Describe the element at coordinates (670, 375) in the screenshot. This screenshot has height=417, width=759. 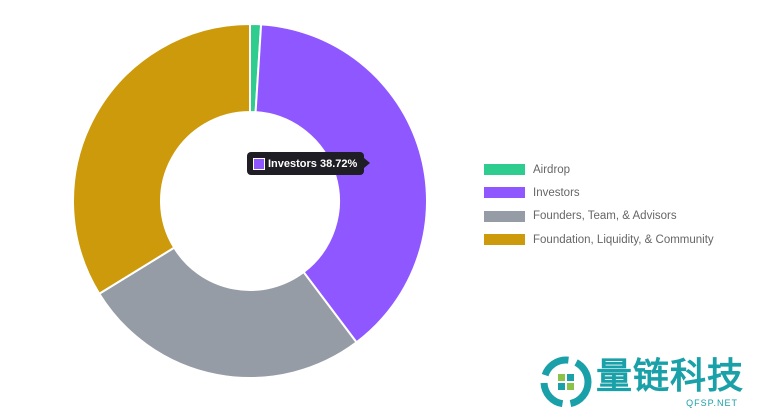
I see `watermark-text: 量链科技` at that location.